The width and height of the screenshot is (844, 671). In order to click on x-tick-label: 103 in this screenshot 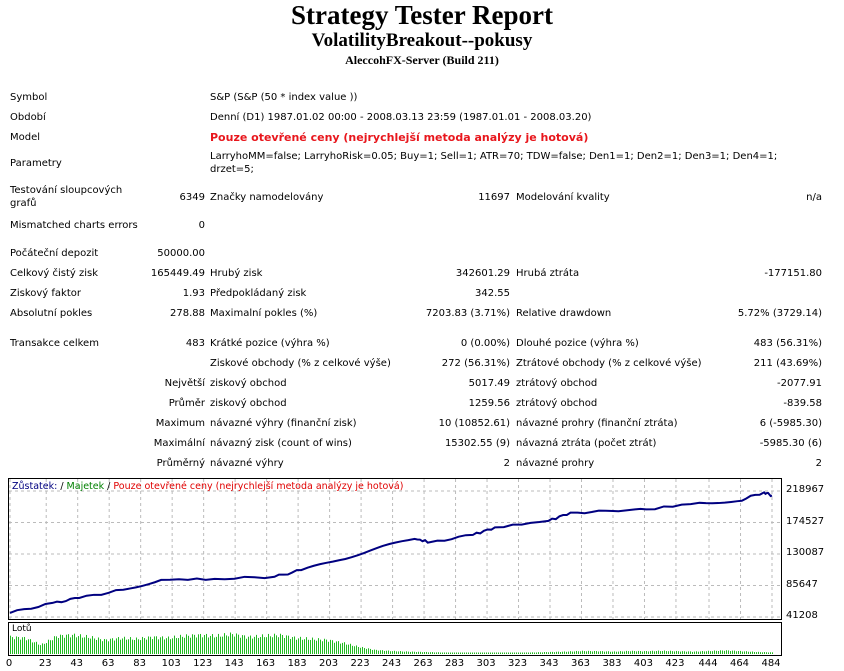, I will do `click(171, 663)`.